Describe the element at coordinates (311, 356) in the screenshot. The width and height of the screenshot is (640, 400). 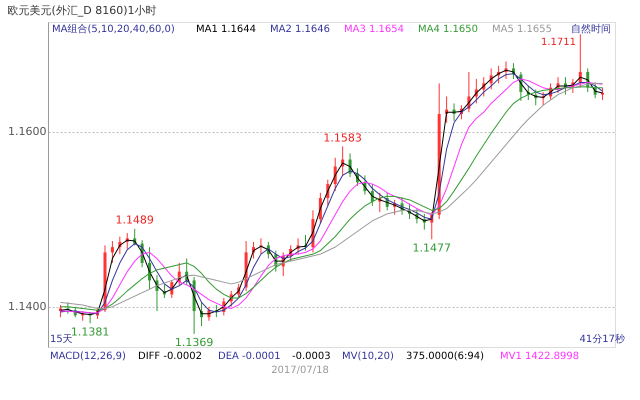
I see `text: -0.0003` at that location.